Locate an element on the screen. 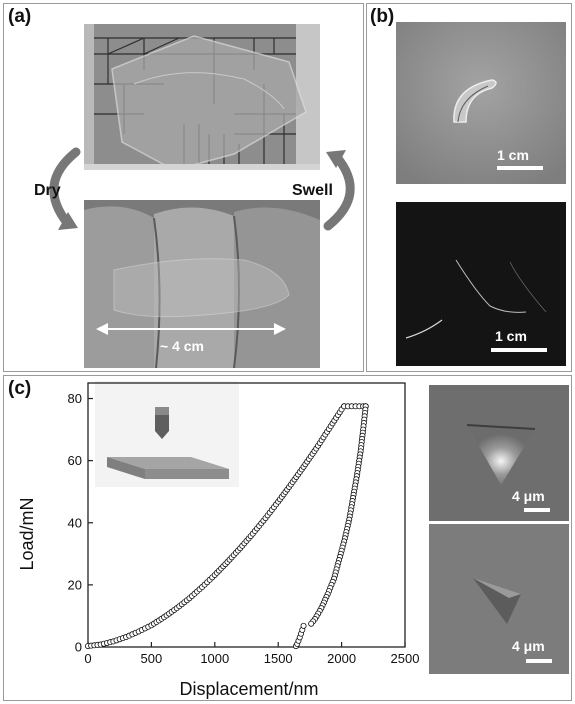  curled-film-photo is located at coordinates (481, 103).